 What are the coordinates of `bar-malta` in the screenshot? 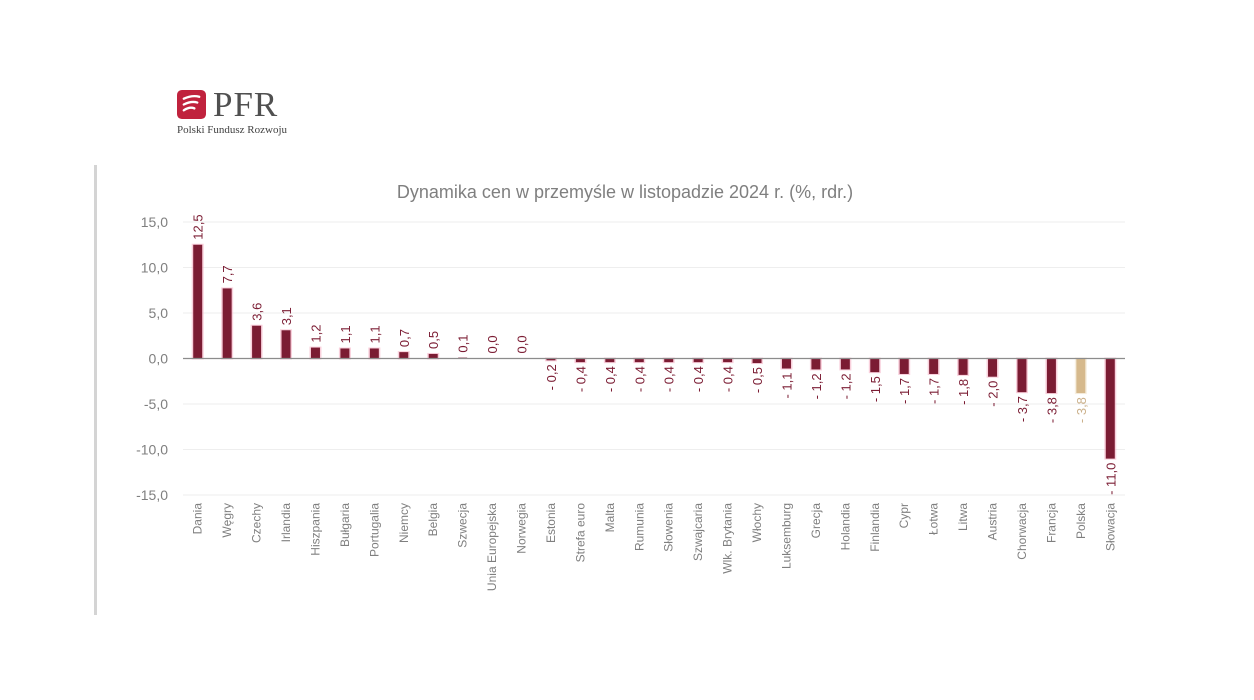 It's located at (610, 360).